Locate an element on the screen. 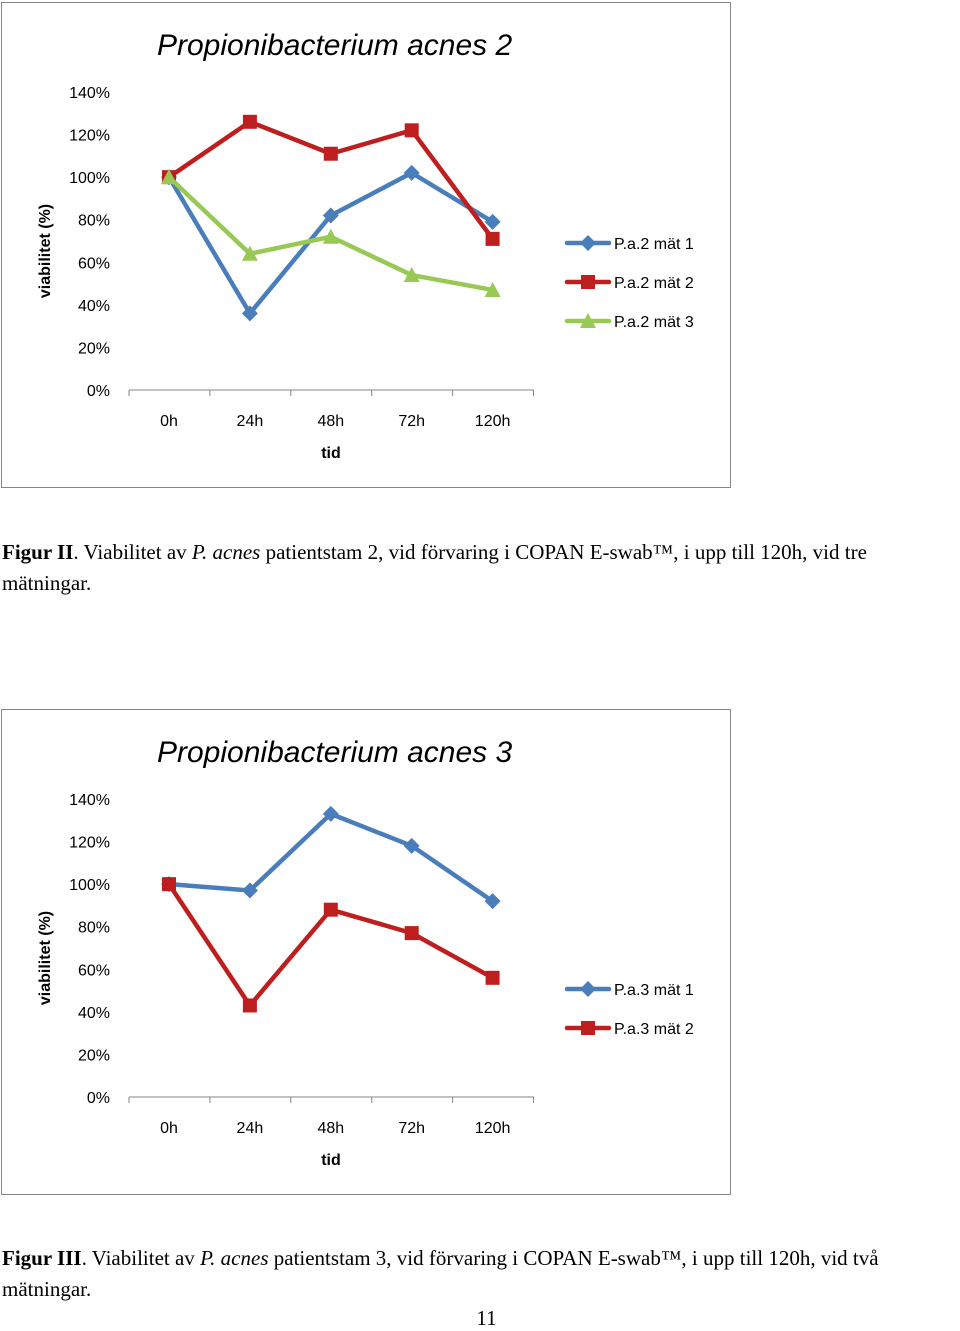 Image resolution: width=960 pixels, height=1331 pixels. legend-label: P.a.2 mät 2 is located at coordinates (654, 283).